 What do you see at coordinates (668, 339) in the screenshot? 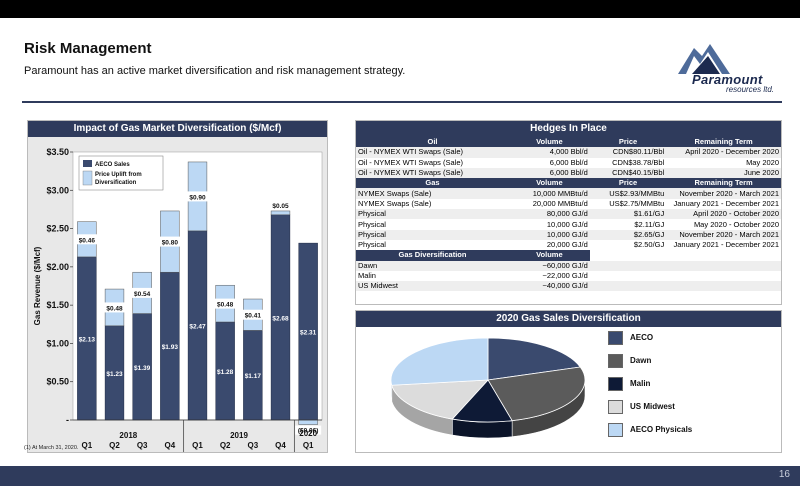
I see `legend-item: AECO` at bounding box center [668, 339].